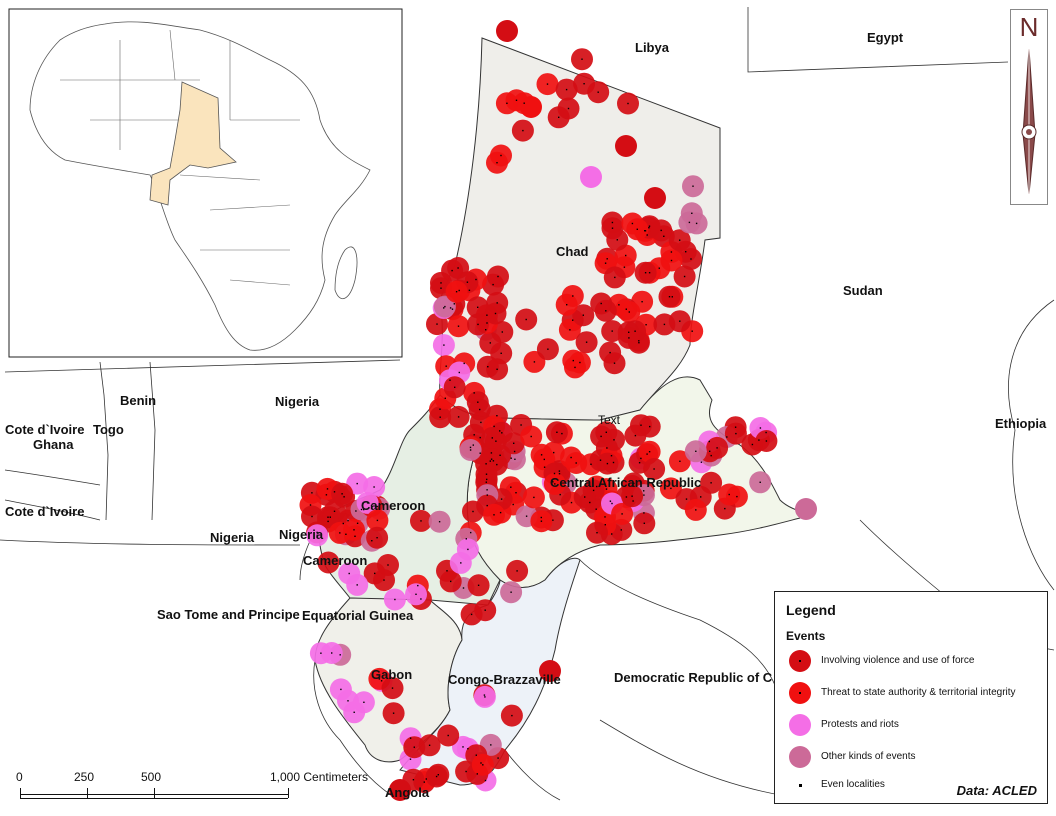 The width and height of the screenshot is (1056, 816). What do you see at coordinates (693, 677) in the screenshot?
I see `label-drc: Democratic Republic of C` at bounding box center [693, 677].